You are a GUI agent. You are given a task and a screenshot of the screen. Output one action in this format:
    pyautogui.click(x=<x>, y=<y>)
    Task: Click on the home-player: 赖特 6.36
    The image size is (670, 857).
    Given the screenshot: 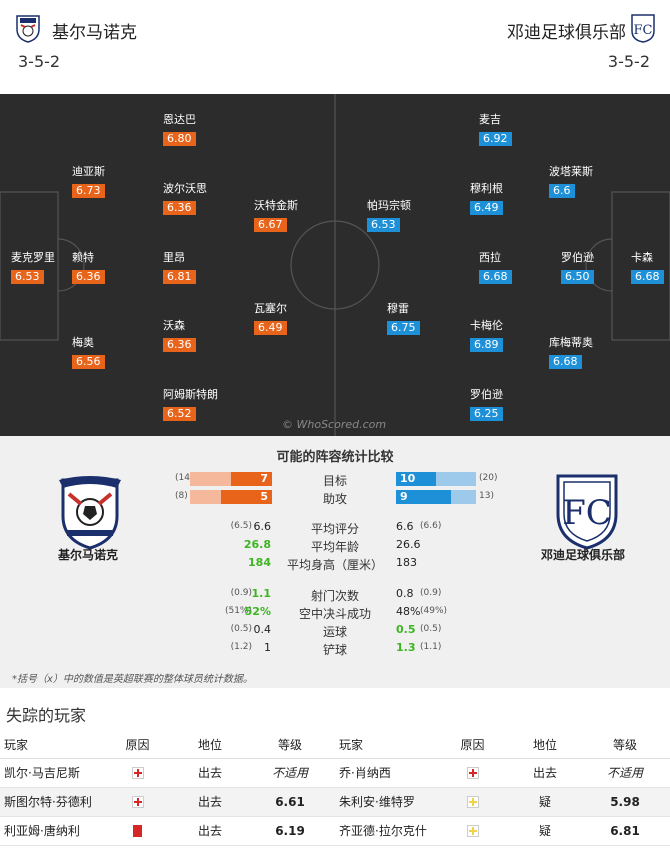 What is the action you would take?
    pyautogui.click(x=112, y=267)
    